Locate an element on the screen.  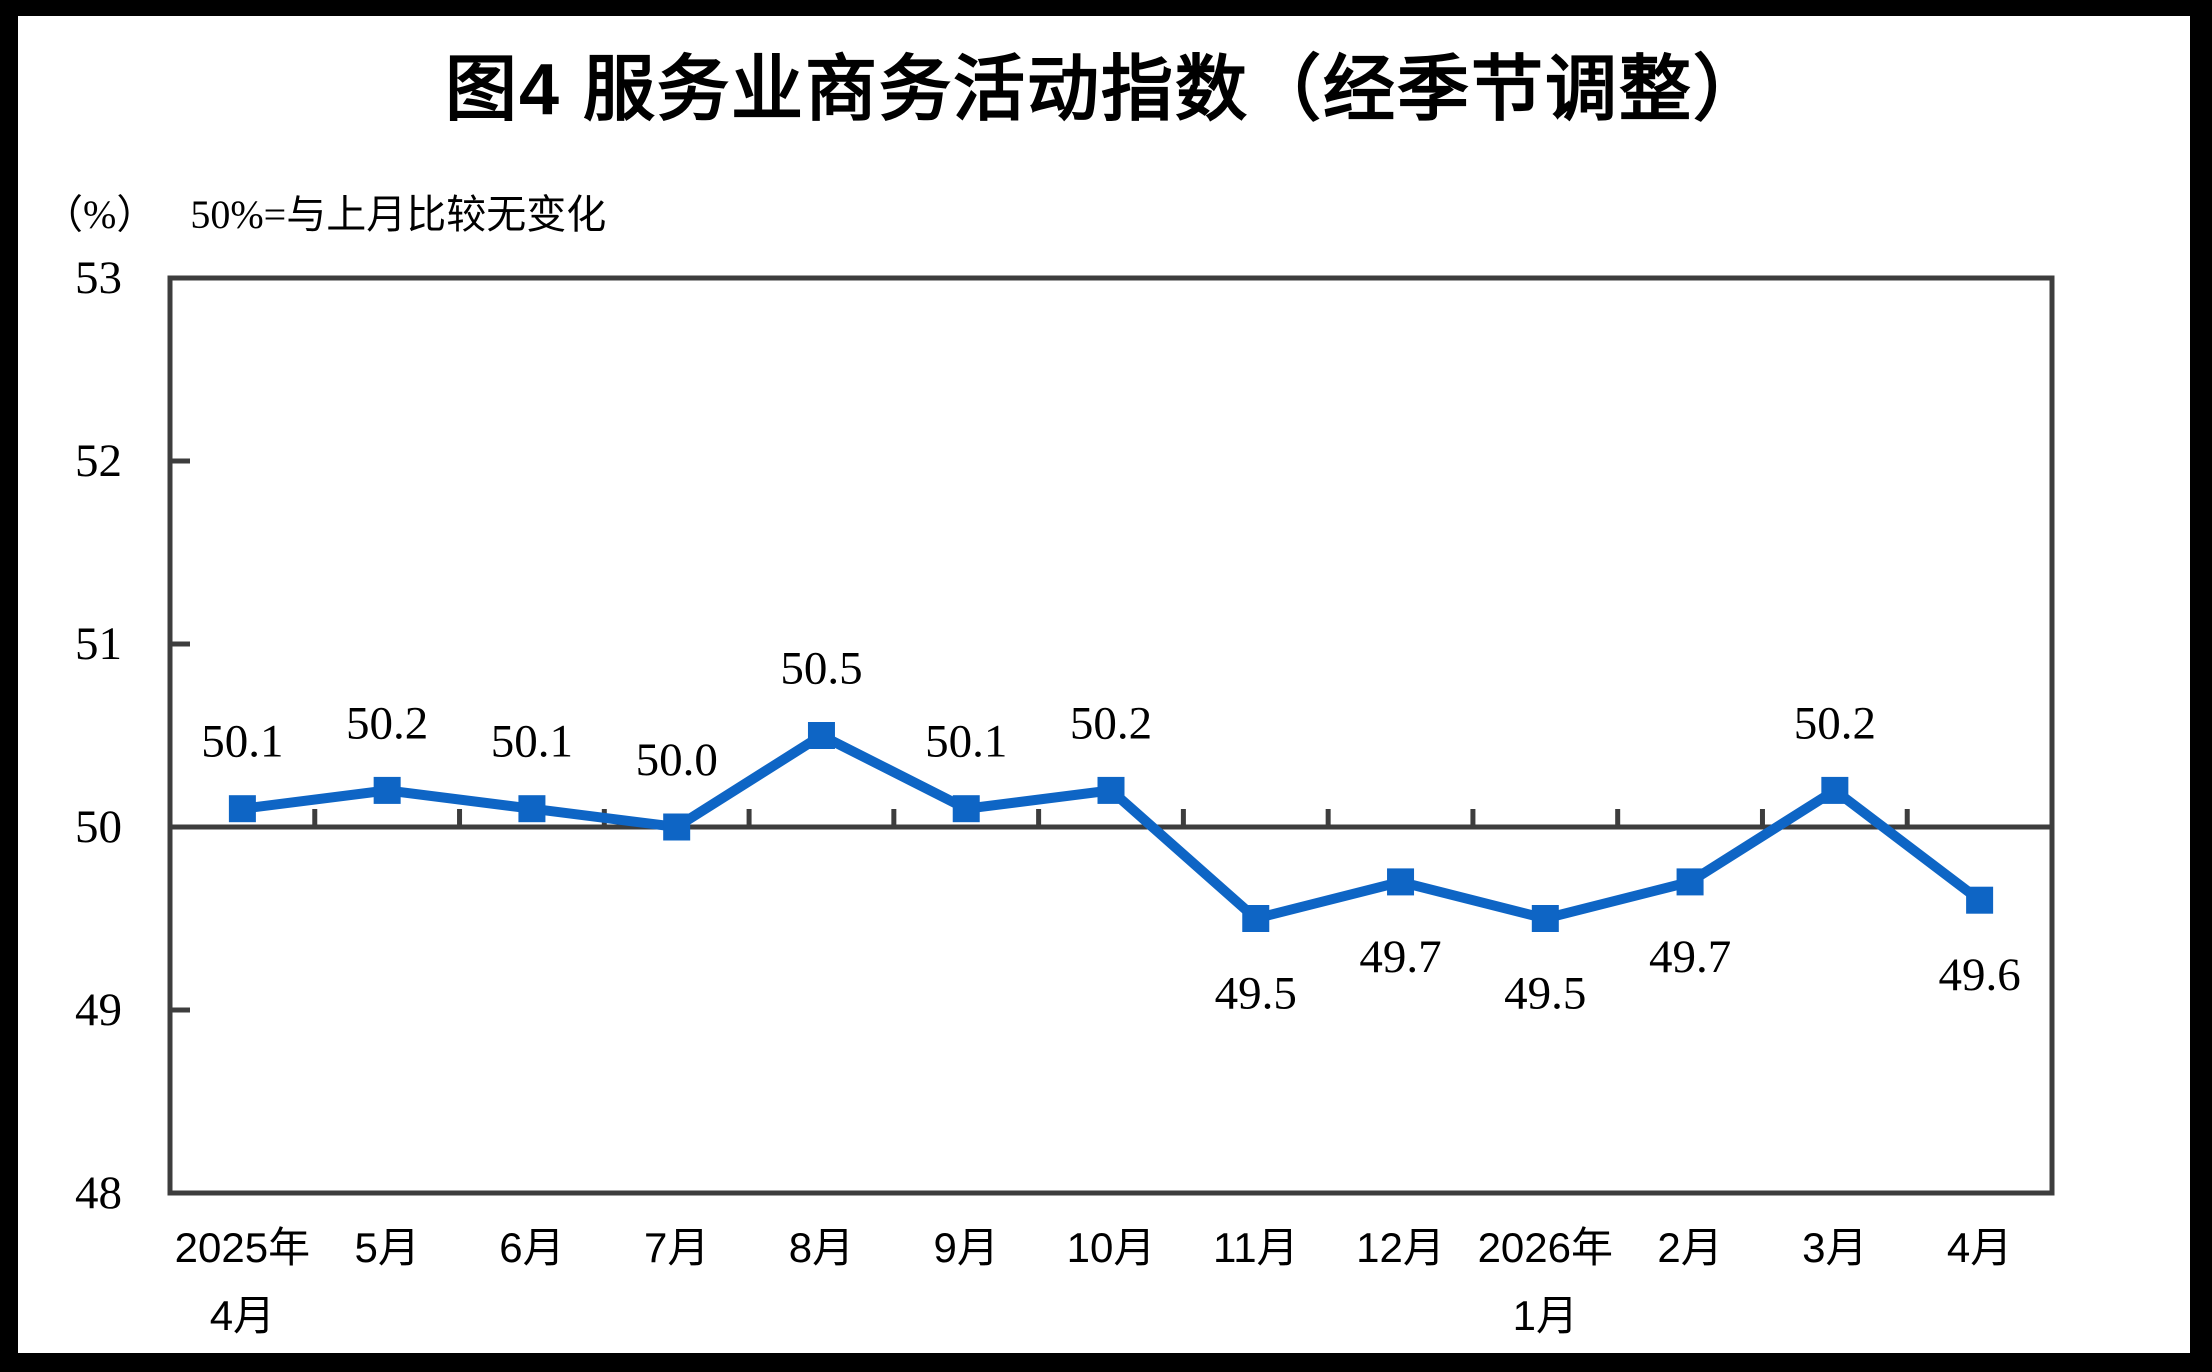
x-axis-tick-label: 11月 is located at coordinates (1256, 1247).